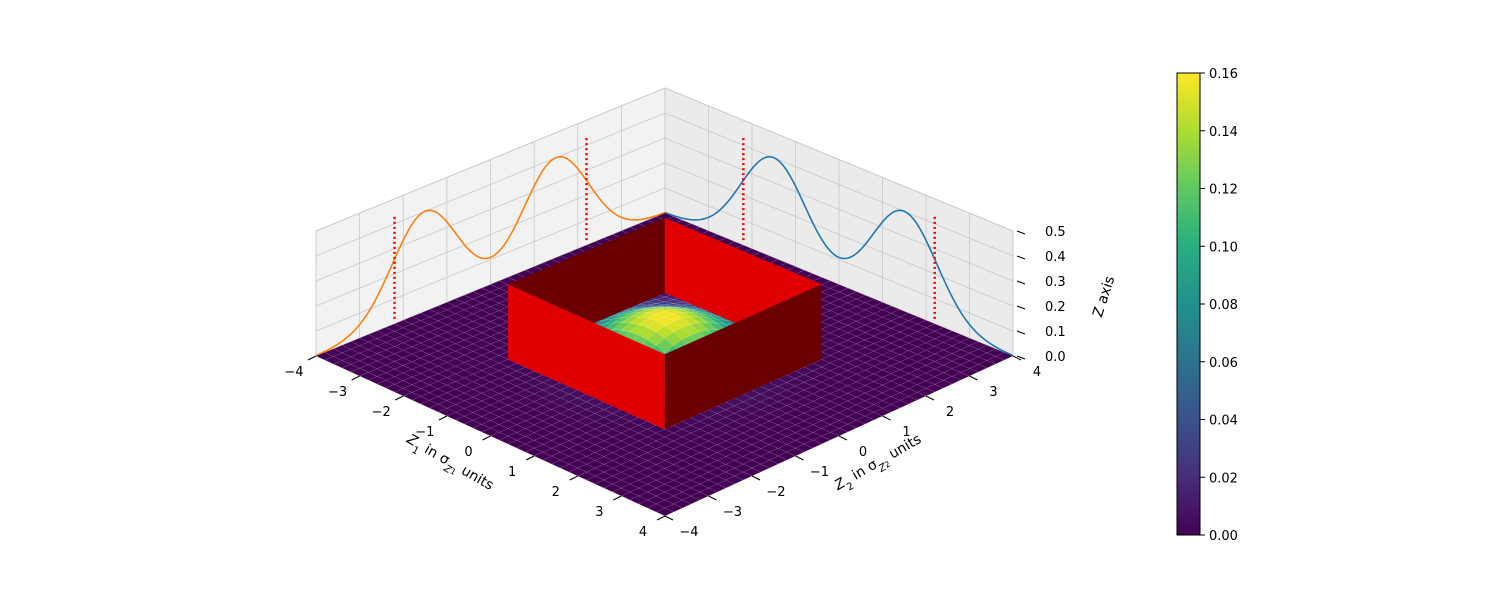 The height and width of the screenshot is (605, 1500). What do you see at coordinates (1223, 536) in the screenshot?
I see `colorbar-tick-label: 0.00` at bounding box center [1223, 536].